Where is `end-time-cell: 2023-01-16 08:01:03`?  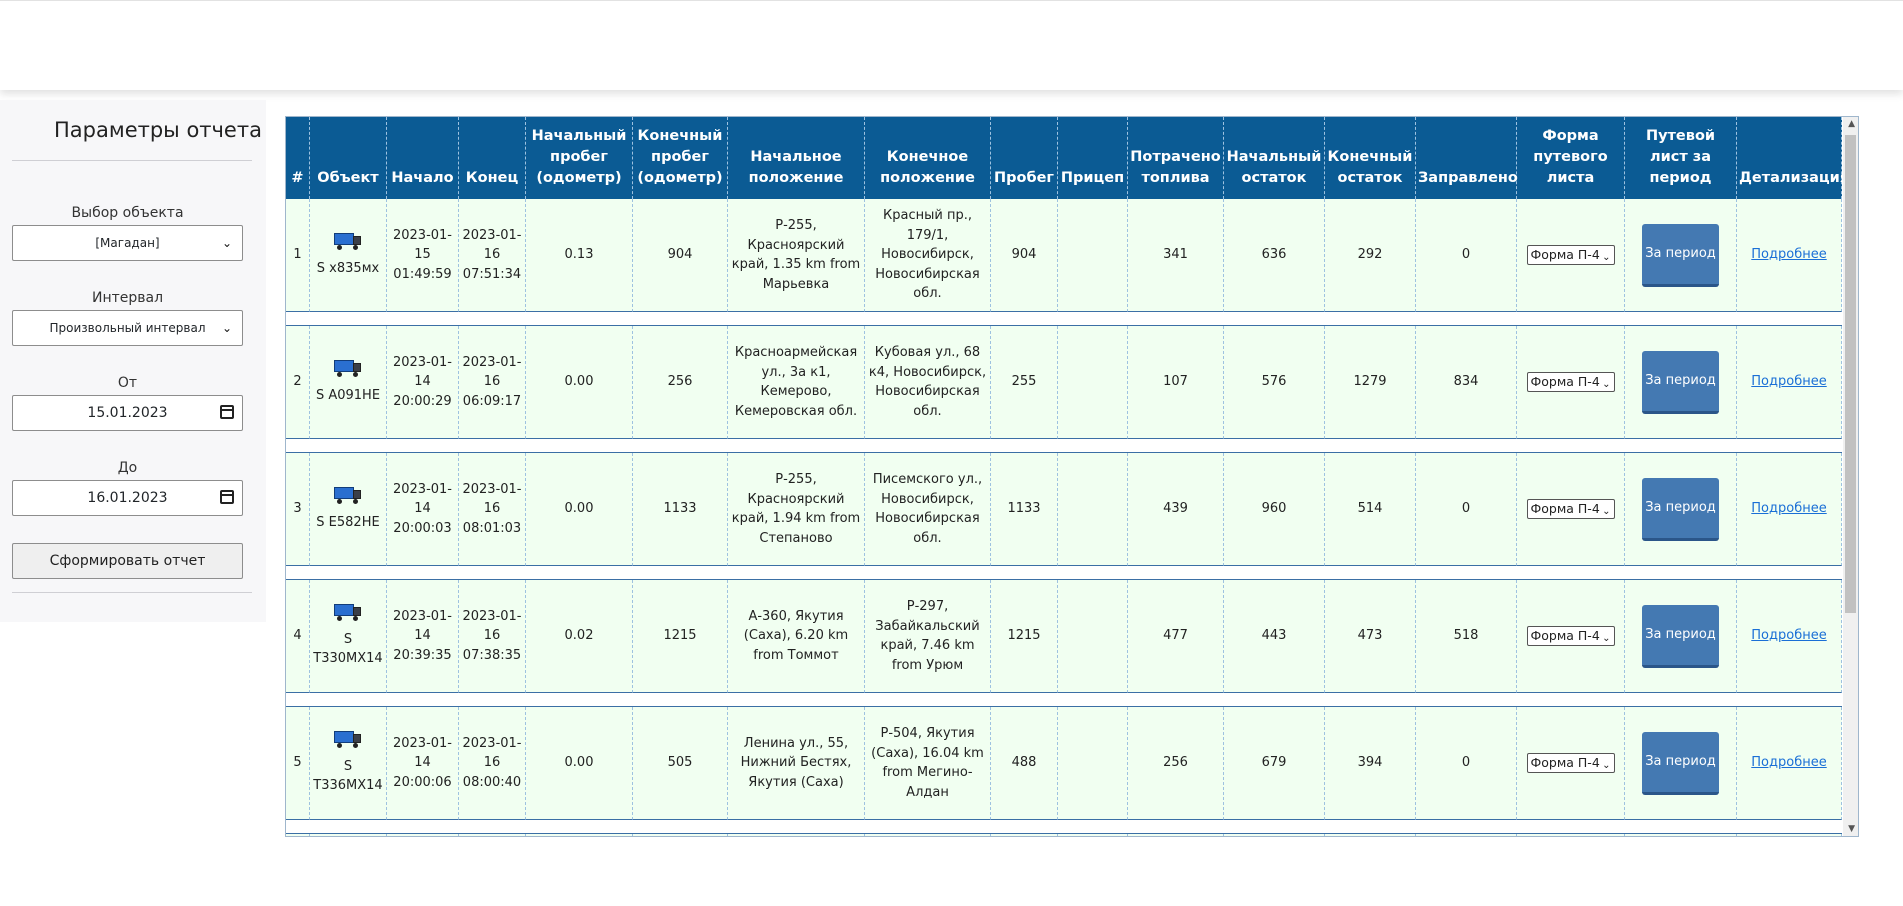 end-time-cell: 2023-01-16 08:01:03 is located at coordinates (492, 509).